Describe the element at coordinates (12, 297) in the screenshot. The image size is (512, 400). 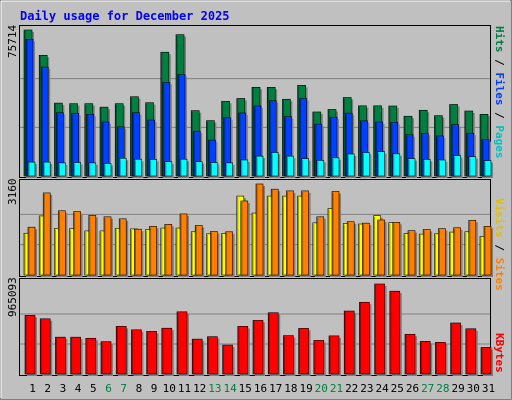
I see `bot-max-label: 965093` at that location.